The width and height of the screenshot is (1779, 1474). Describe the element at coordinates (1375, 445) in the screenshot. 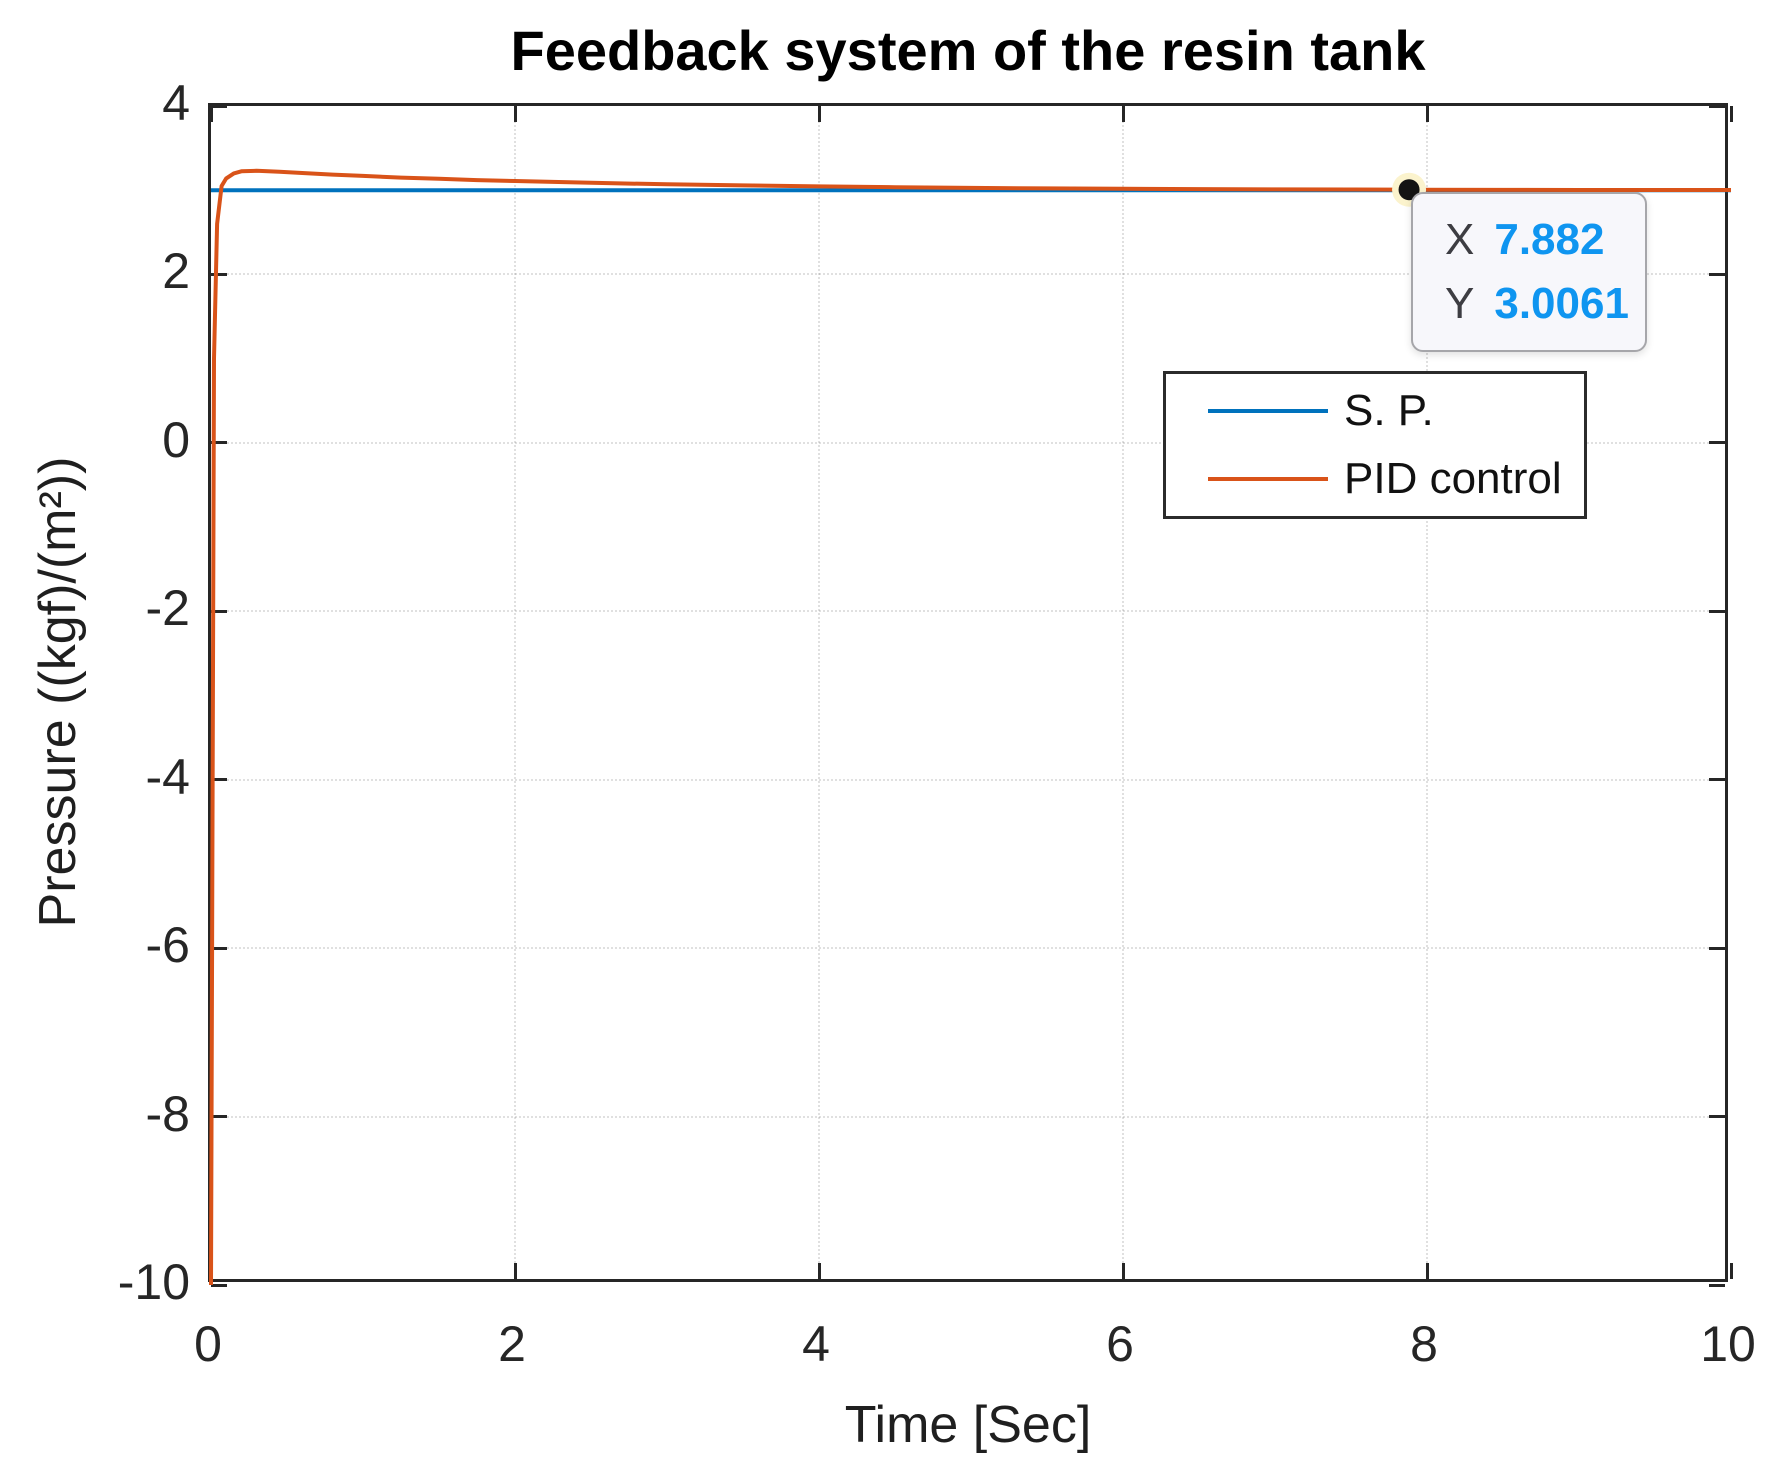

I see `legend: S. P. PID control` at that location.